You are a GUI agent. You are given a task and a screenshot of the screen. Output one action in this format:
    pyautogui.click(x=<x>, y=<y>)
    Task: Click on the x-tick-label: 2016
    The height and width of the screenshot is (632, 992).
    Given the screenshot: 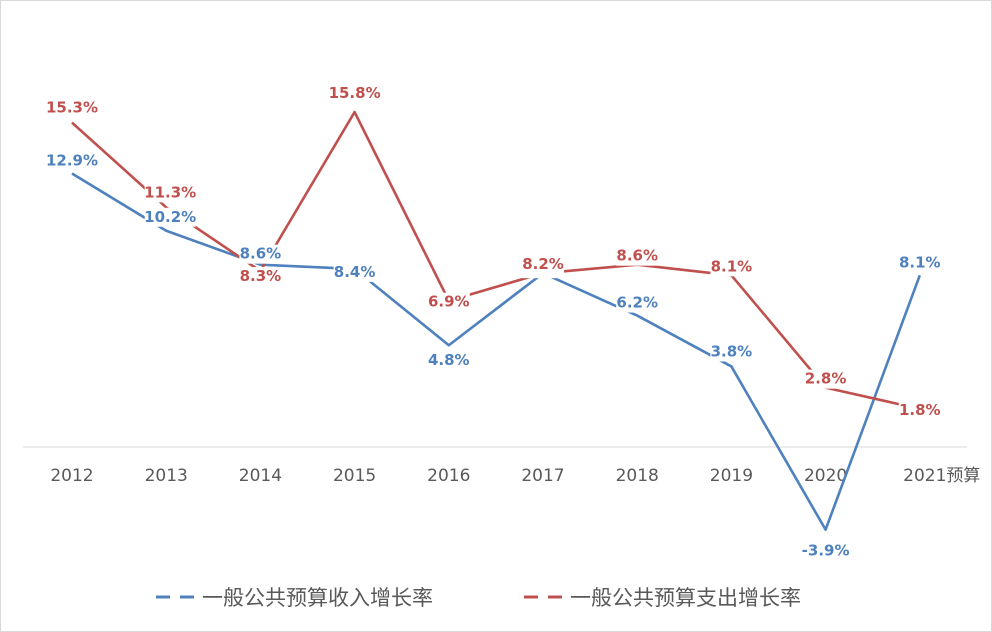 What is the action you would take?
    pyautogui.click(x=448, y=476)
    